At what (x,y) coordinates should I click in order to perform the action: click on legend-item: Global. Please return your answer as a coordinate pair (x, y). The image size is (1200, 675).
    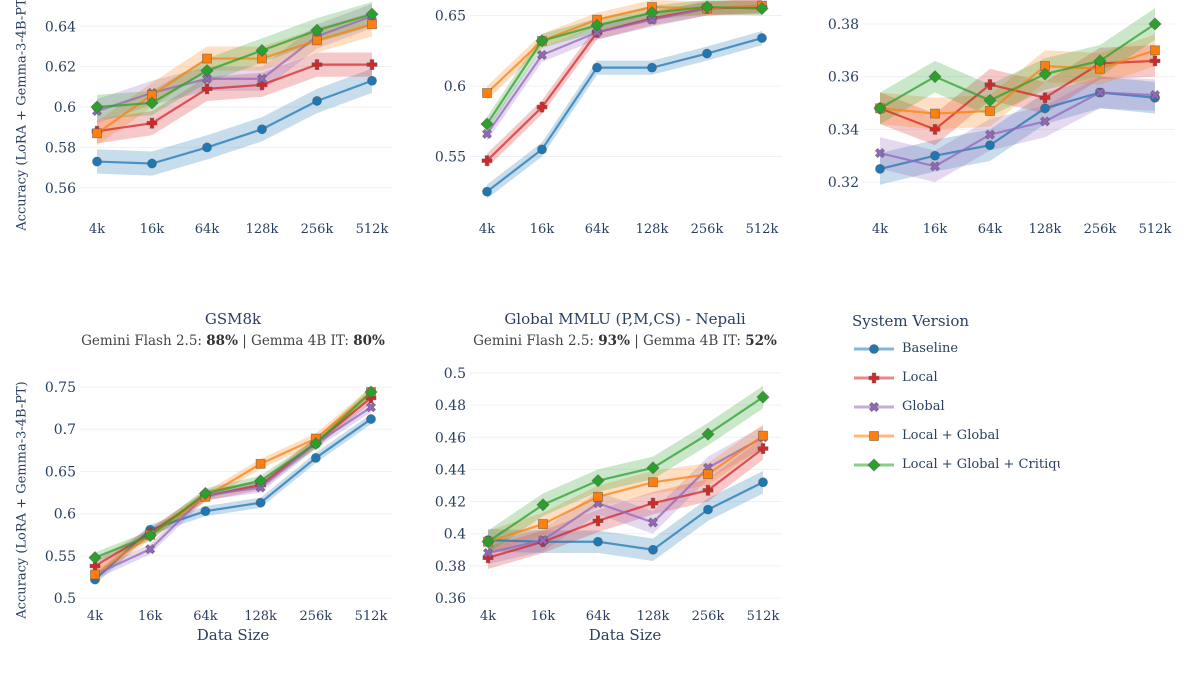
    Looking at the image, I should click on (956, 406).